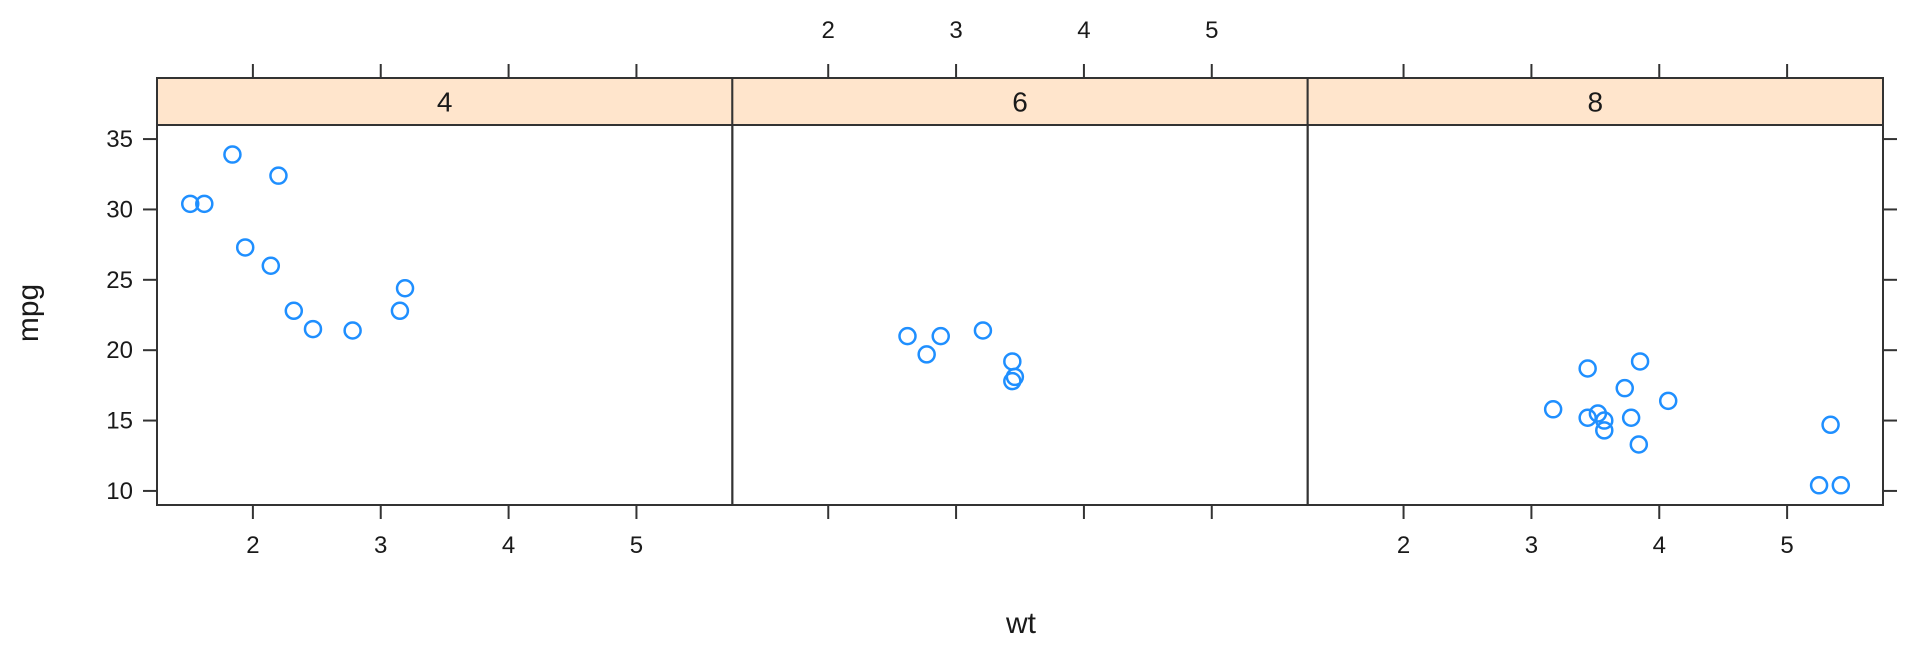 The width and height of the screenshot is (1921, 651). I want to click on y-tick-label: 35, so click(119, 139).